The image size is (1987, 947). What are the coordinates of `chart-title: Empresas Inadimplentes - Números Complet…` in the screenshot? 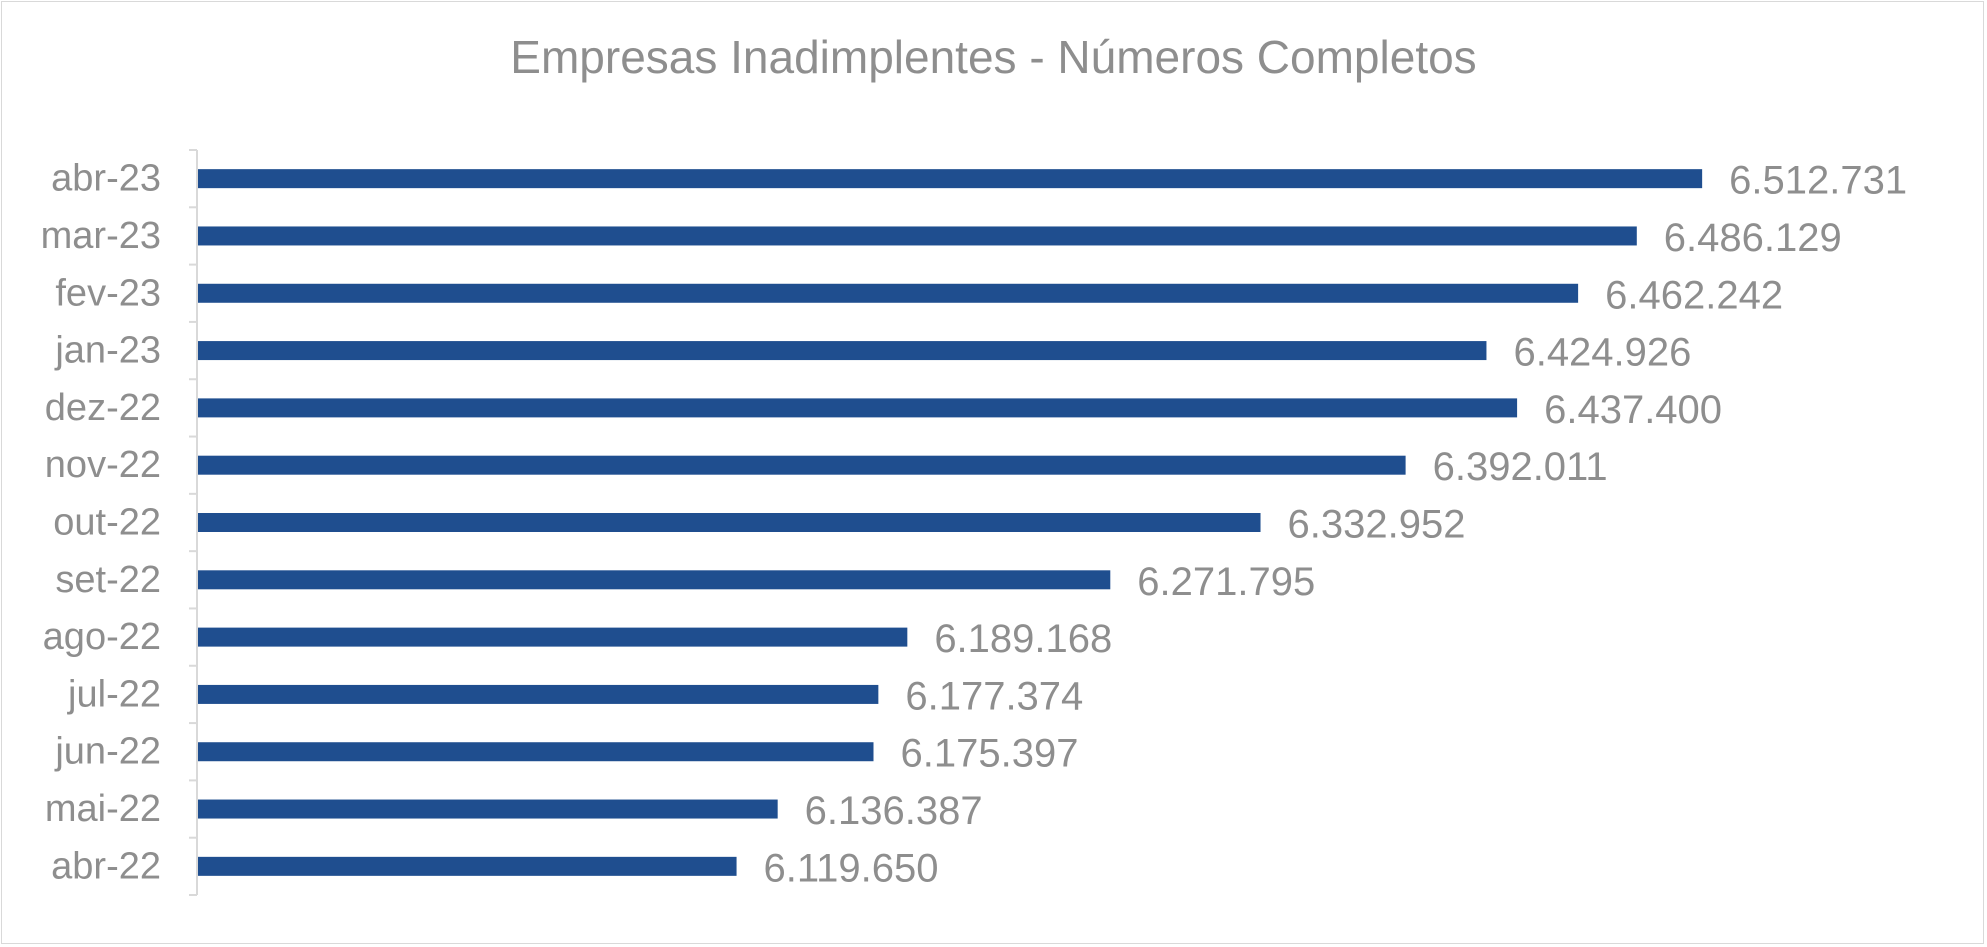 It's located at (993, 57).